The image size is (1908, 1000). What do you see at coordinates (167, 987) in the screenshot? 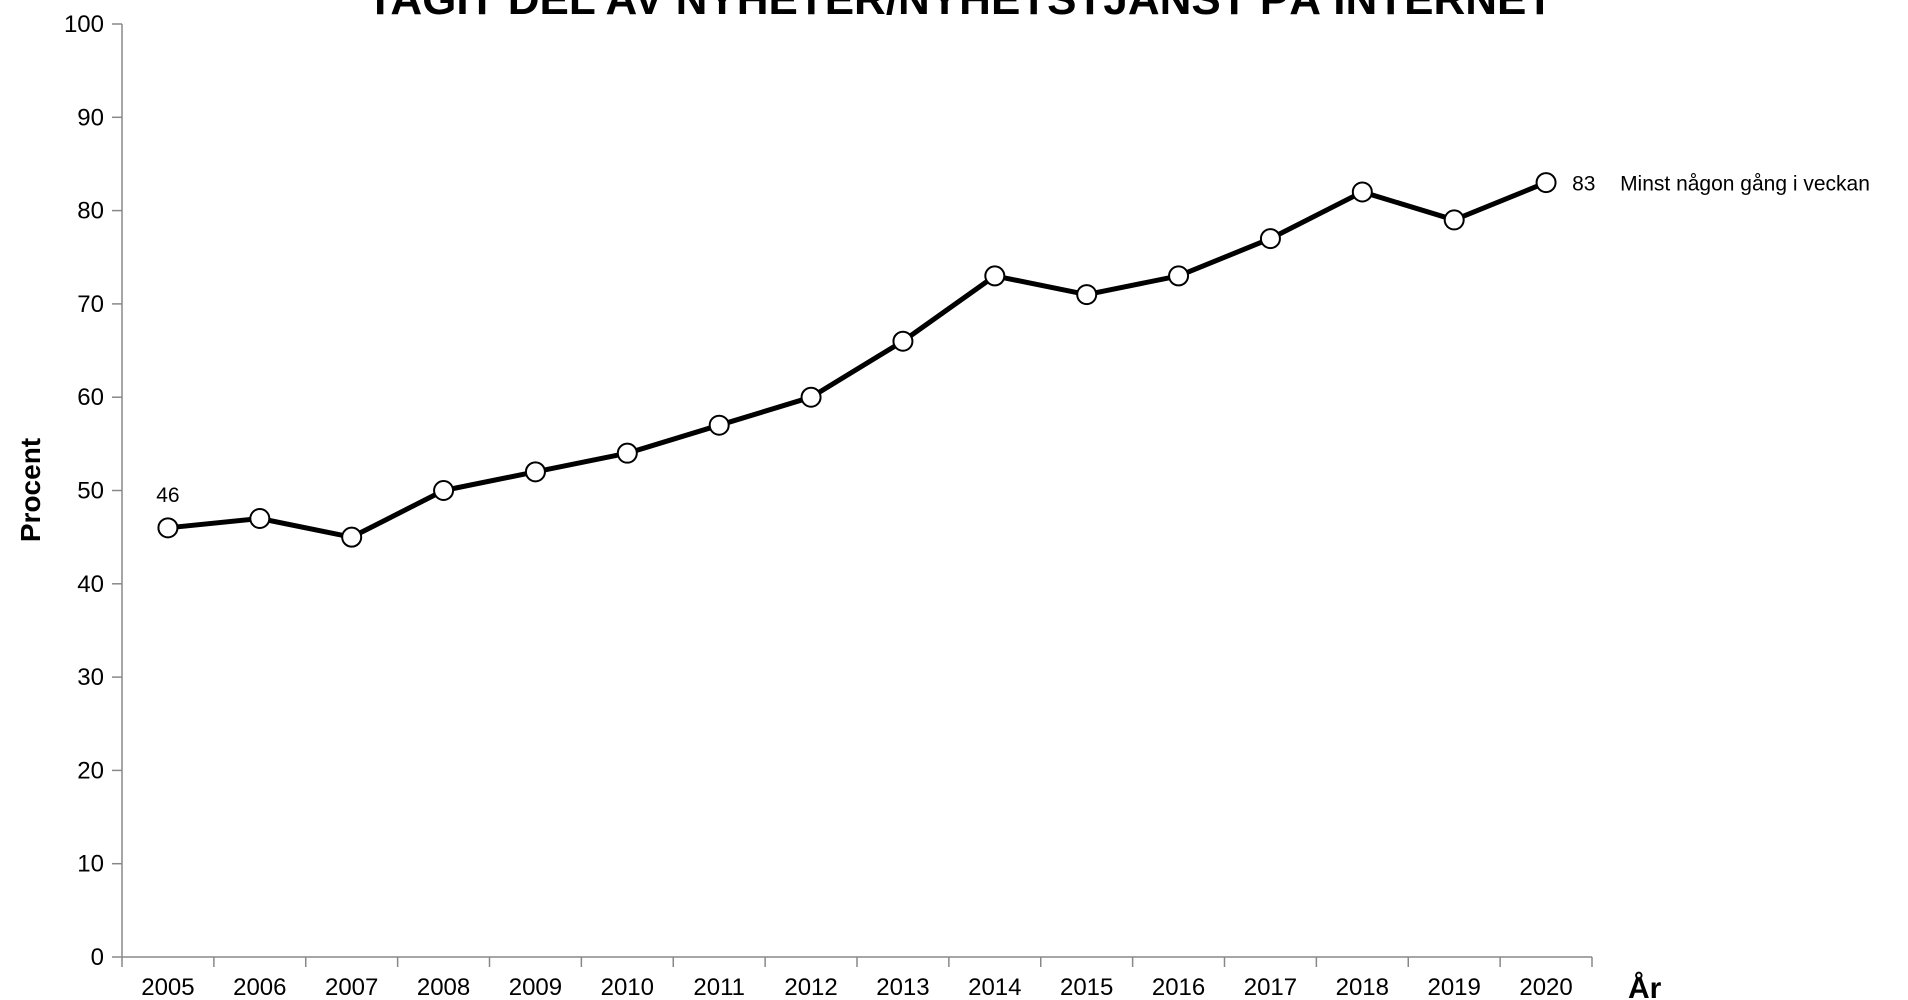
I see `x-tick-label: 2005` at bounding box center [167, 987].